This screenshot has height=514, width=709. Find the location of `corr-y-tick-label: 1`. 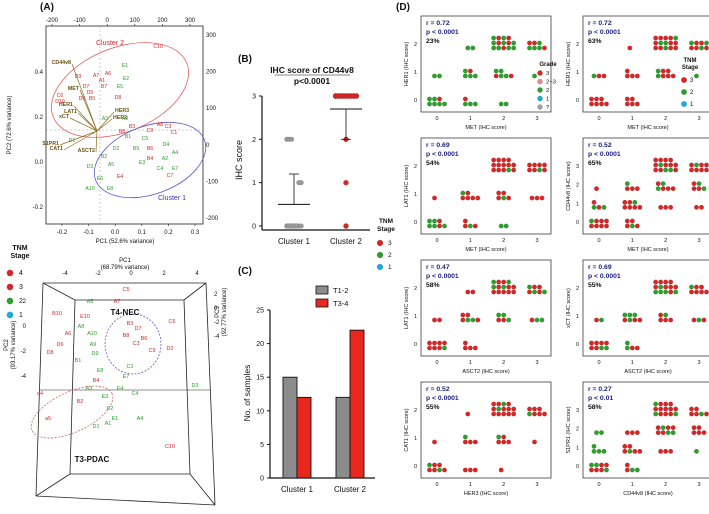

corr-y-tick-label: 1 is located at coordinates (415, 317).